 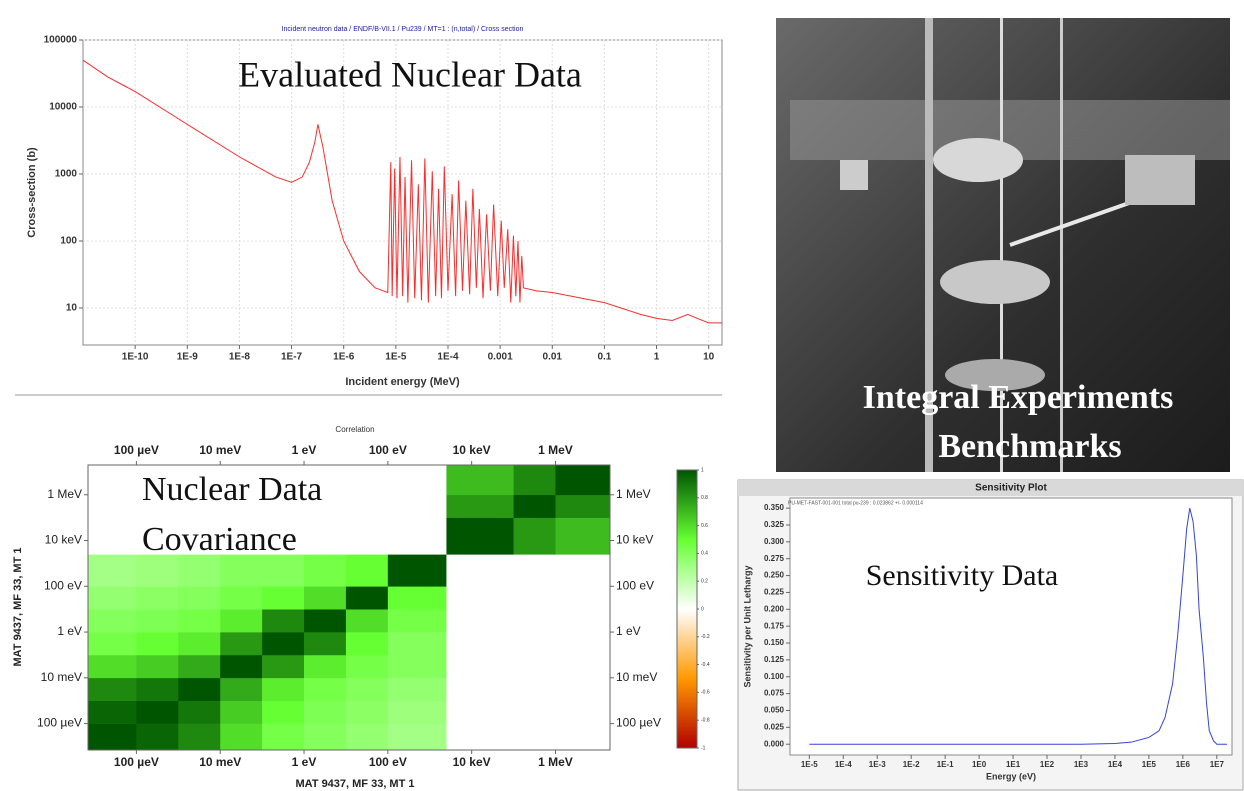 I want to click on x-tick-label: 1 eV, so click(x=304, y=762).